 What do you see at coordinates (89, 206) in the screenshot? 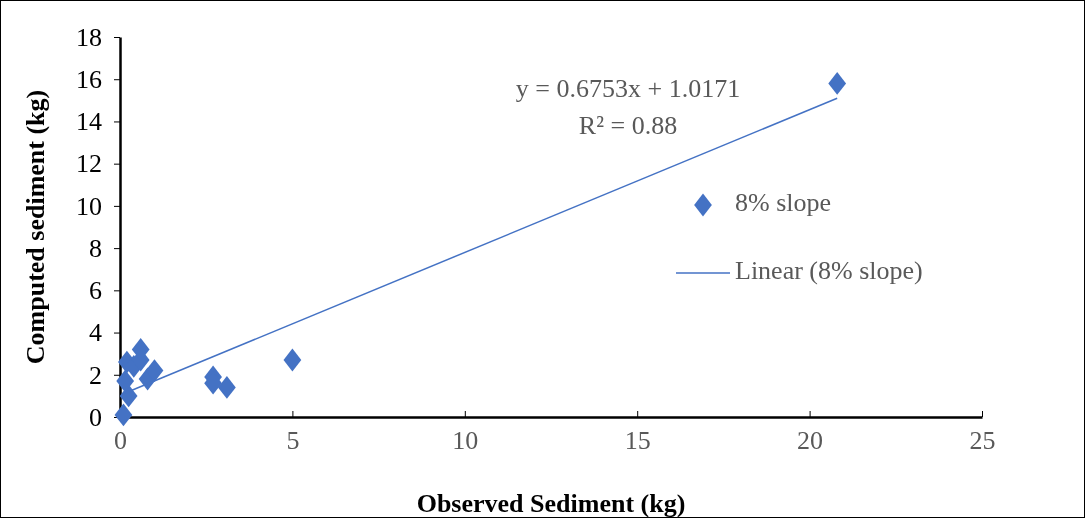
I see `y-tick-label: 10` at bounding box center [89, 206].